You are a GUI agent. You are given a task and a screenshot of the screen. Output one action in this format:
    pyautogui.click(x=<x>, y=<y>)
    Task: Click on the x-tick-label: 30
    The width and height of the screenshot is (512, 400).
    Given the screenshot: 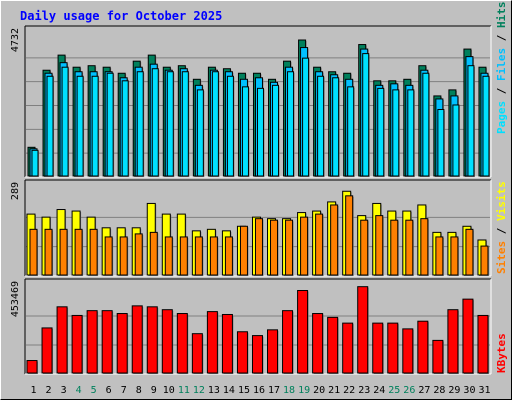 What is the action you would take?
    pyautogui.click(x=469, y=390)
    